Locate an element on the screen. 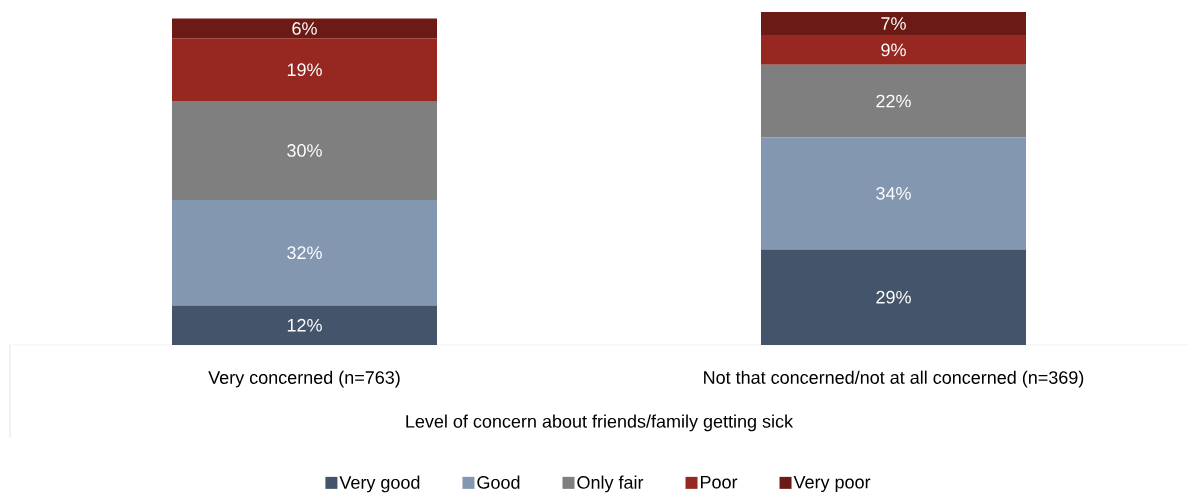 This screenshot has width=1188, height=495. x-tick-label: Very concerned (n=763) is located at coordinates (304, 379).